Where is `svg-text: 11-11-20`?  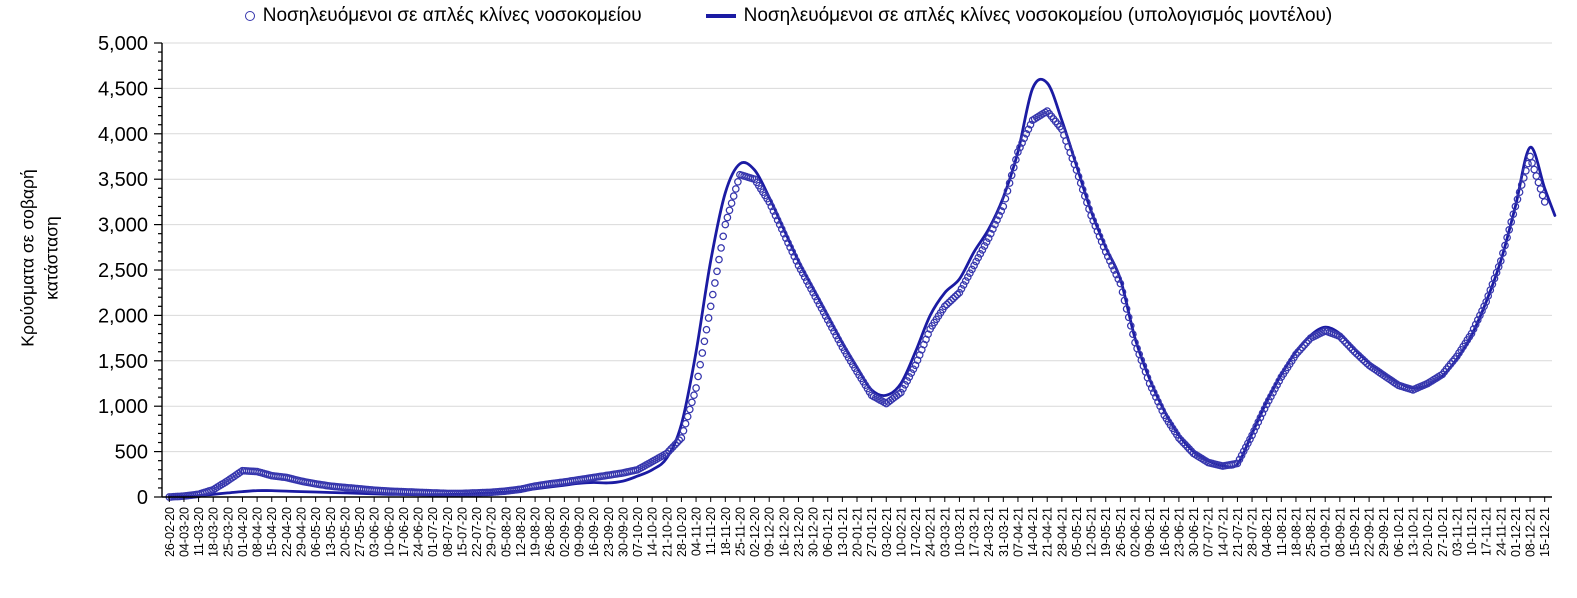
svg-text: 11-11-20 is located at coordinates (711, 531).